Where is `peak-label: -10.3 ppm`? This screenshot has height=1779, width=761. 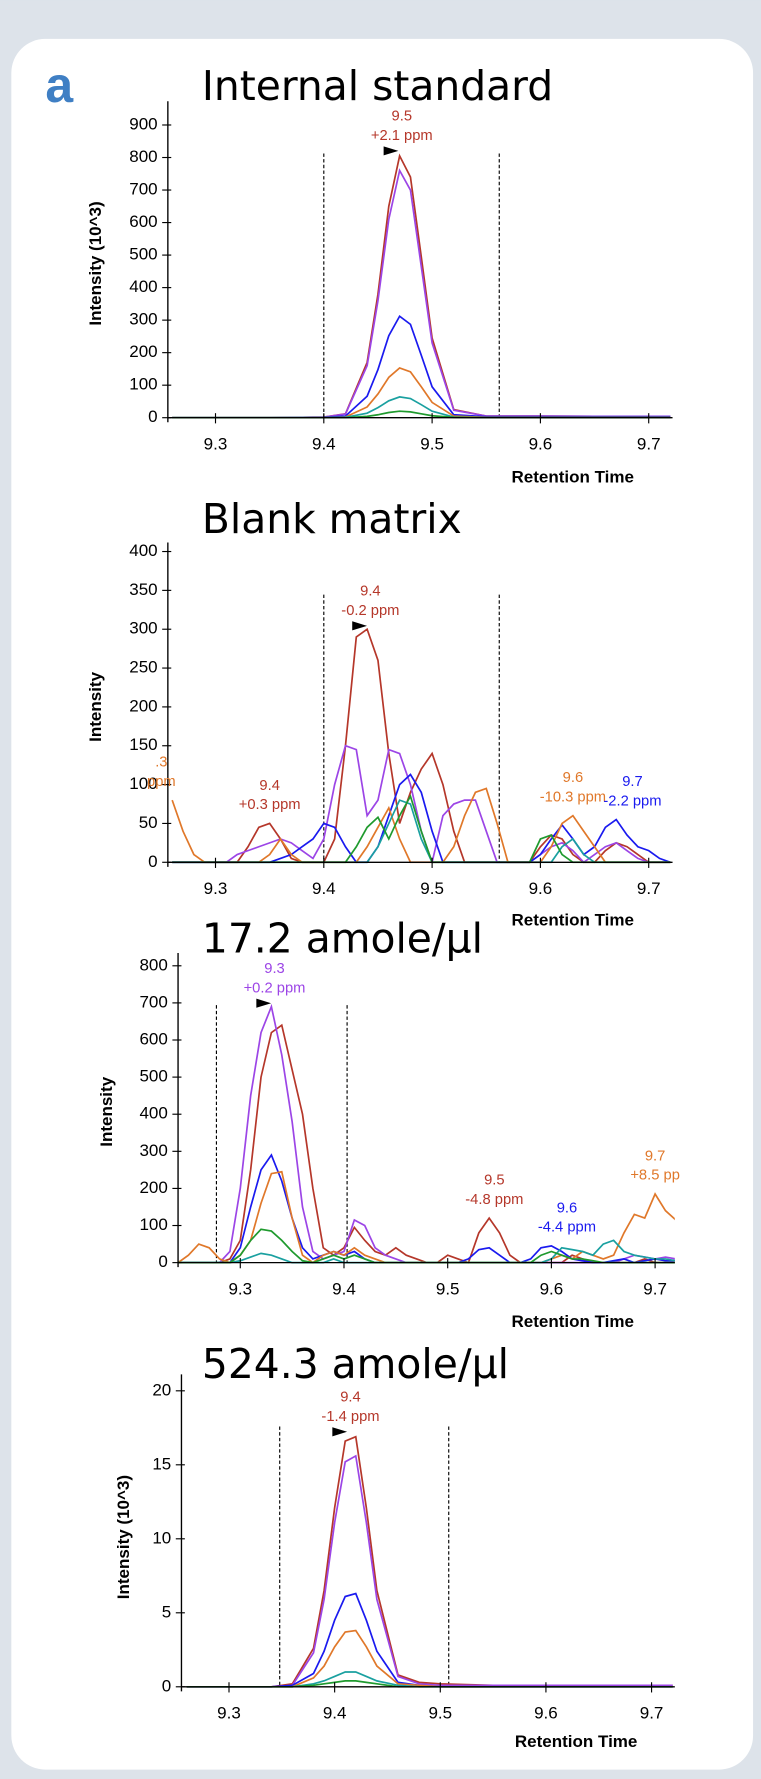 peak-label: -10.3 ppm is located at coordinates (573, 797).